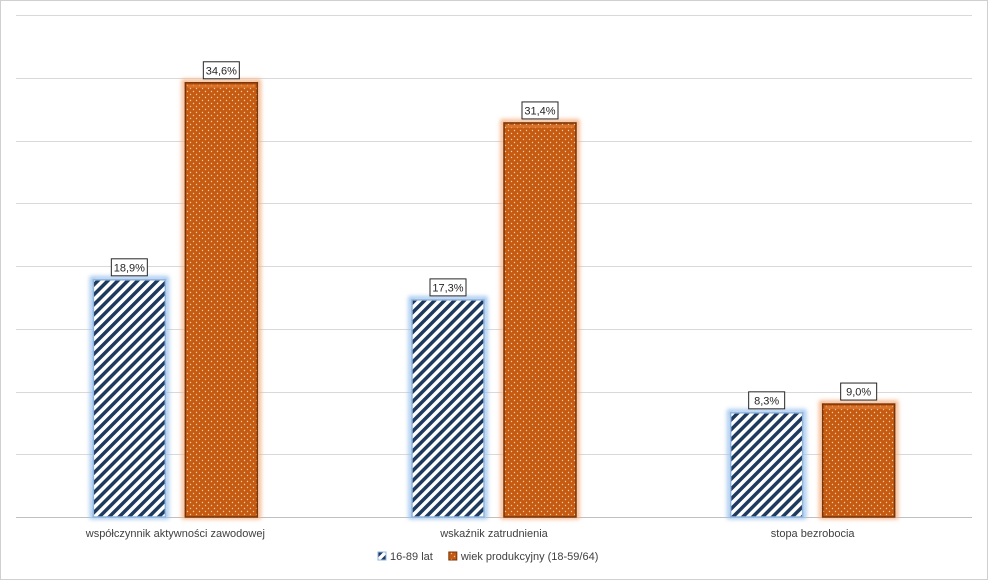  What do you see at coordinates (813, 534) in the screenshot?
I see `category-label: stopa bezrobocia` at bounding box center [813, 534].